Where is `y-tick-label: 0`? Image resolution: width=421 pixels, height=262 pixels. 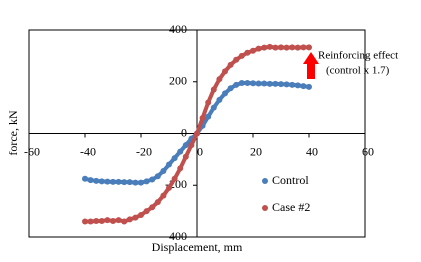 y-tick-label: 0 is located at coordinates (184, 132).